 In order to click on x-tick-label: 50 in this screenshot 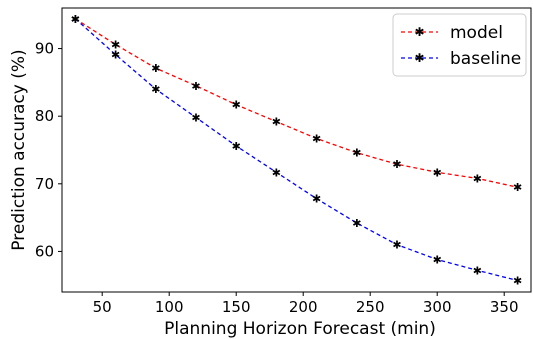, I will do `click(102, 307)`.